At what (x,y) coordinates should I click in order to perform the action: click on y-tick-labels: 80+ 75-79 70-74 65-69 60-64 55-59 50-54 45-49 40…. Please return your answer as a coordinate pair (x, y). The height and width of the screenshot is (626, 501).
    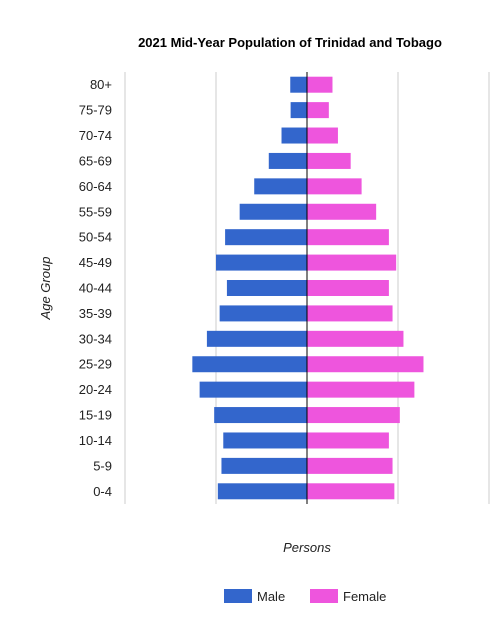
    Looking at the image, I should click on (95, 288).